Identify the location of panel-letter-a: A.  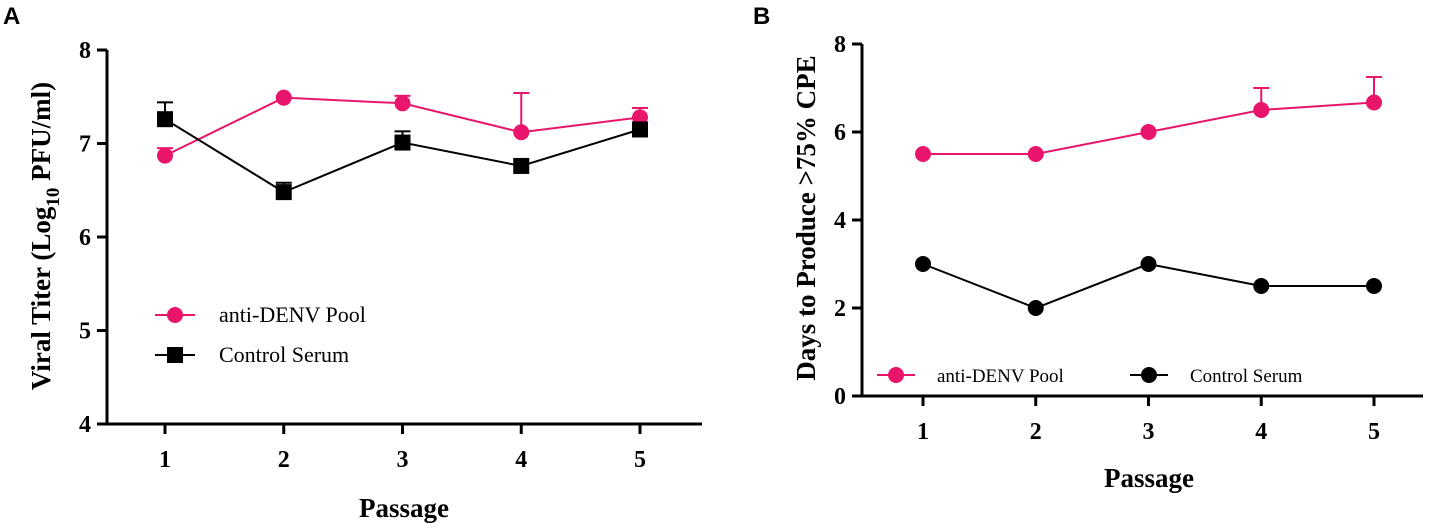
(11, 16).